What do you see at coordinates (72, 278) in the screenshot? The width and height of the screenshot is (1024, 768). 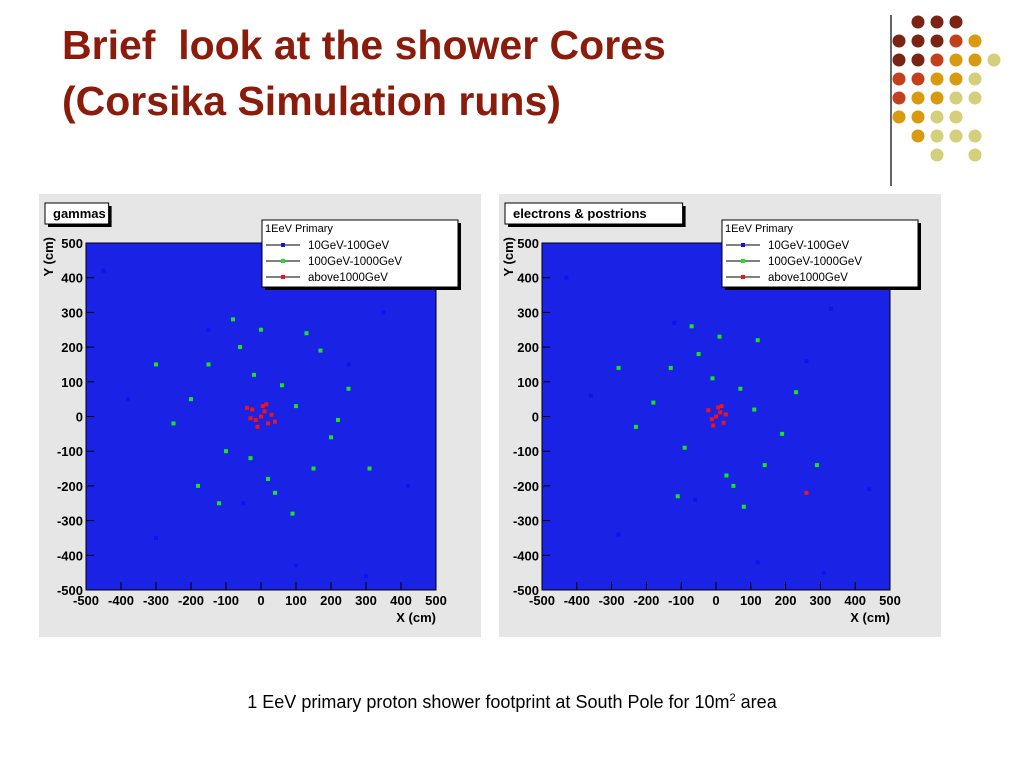 I see `y-tick-label: 400` at bounding box center [72, 278].